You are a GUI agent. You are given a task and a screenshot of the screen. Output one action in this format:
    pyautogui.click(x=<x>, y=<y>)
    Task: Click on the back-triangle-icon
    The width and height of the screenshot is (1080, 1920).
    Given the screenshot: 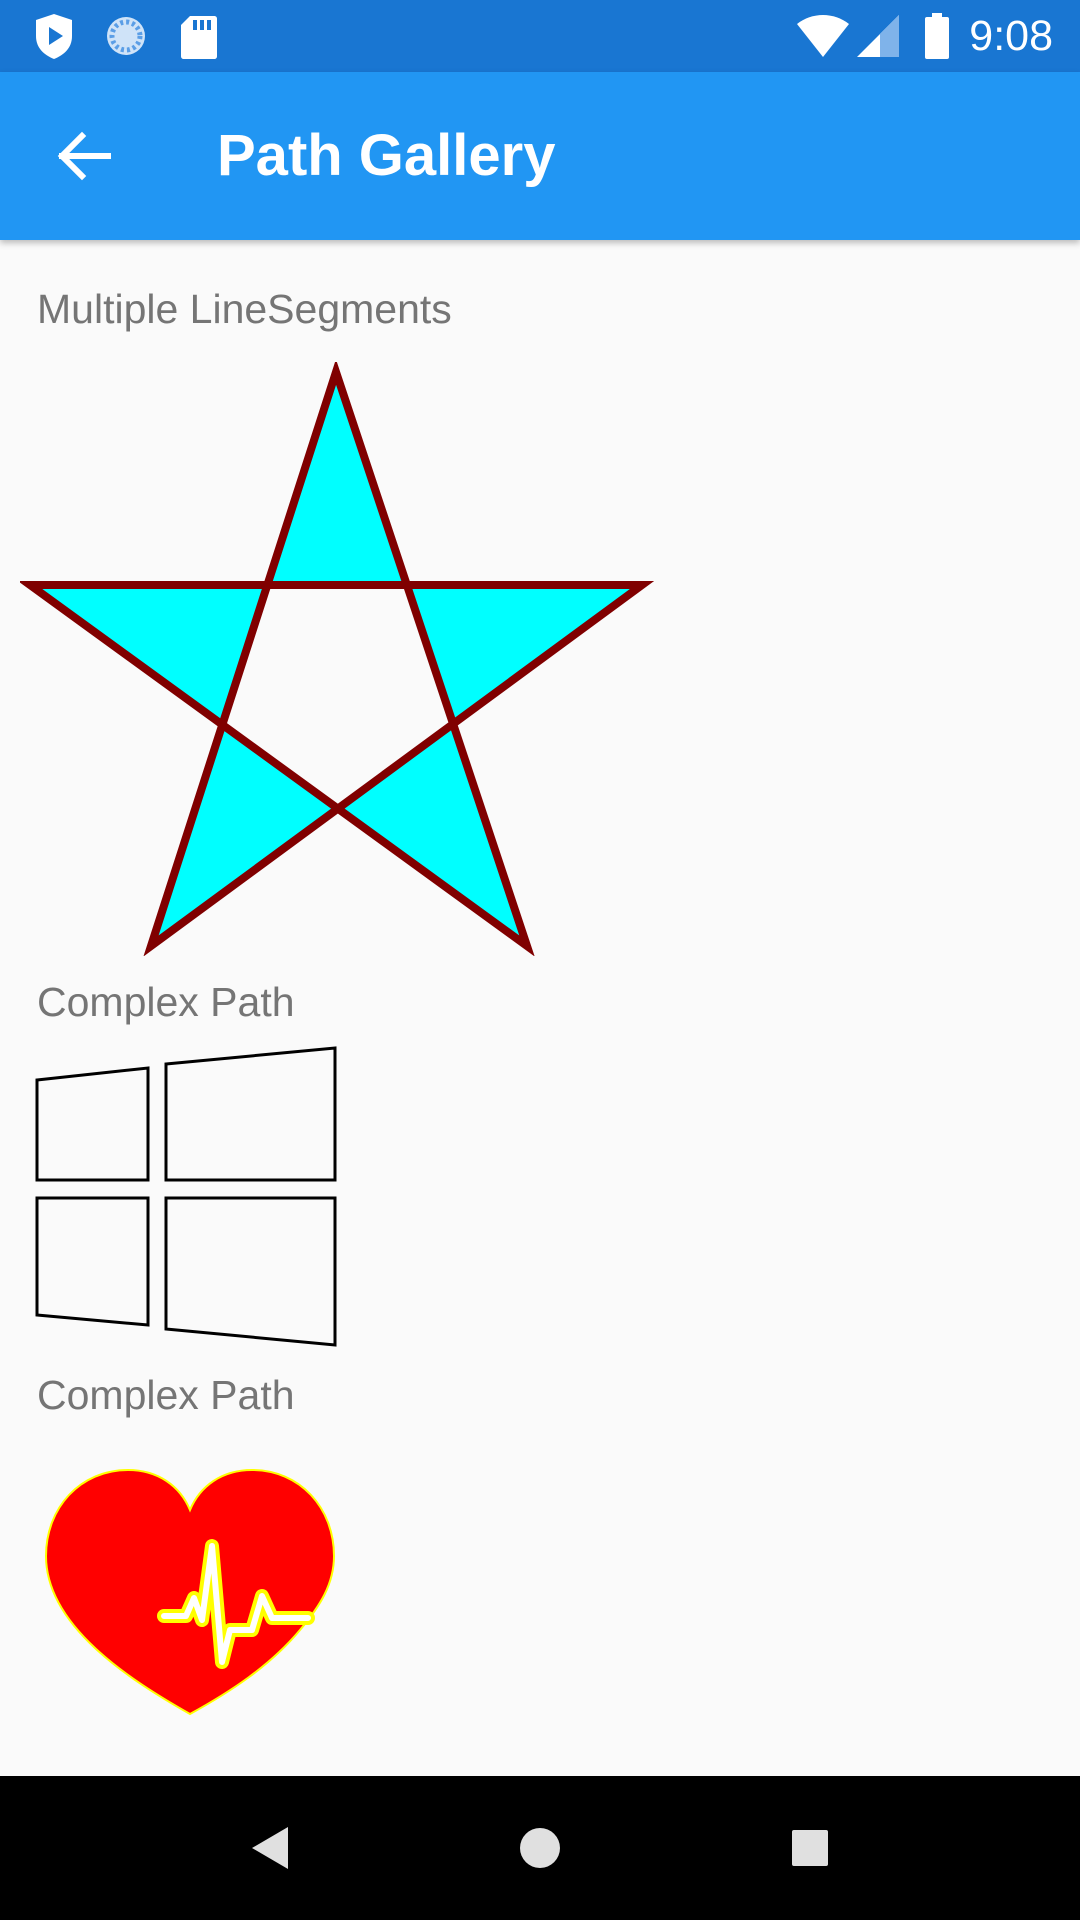 What is the action you would take?
    pyautogui.click(x=270, y=1848)
    